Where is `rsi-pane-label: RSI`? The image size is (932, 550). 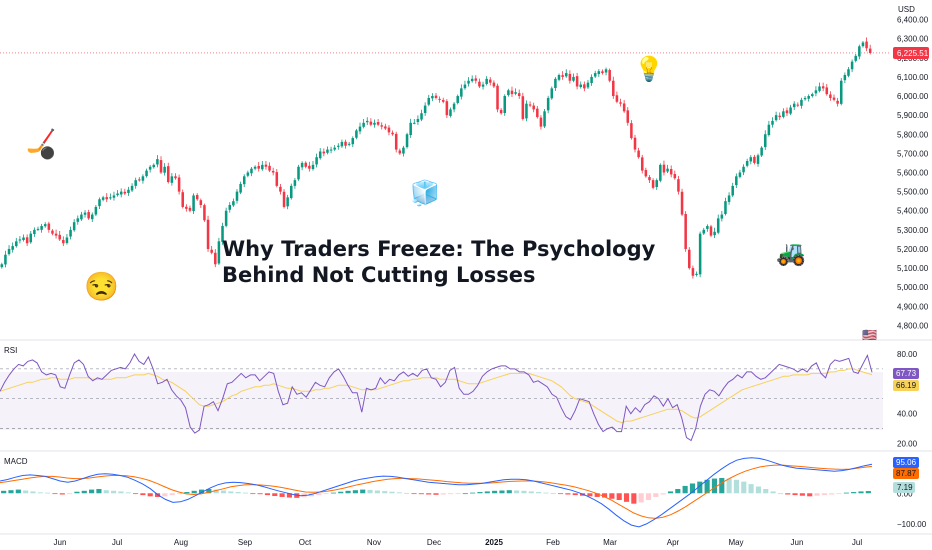 rsi-pane-label: RSI is located at coordinates (10, 350).